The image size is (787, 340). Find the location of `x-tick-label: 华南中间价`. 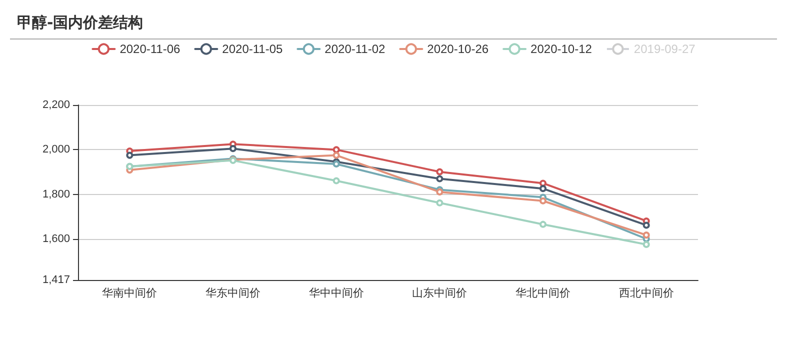

x-tick-label: 华南中间价 is located at coordinates (130, 293).